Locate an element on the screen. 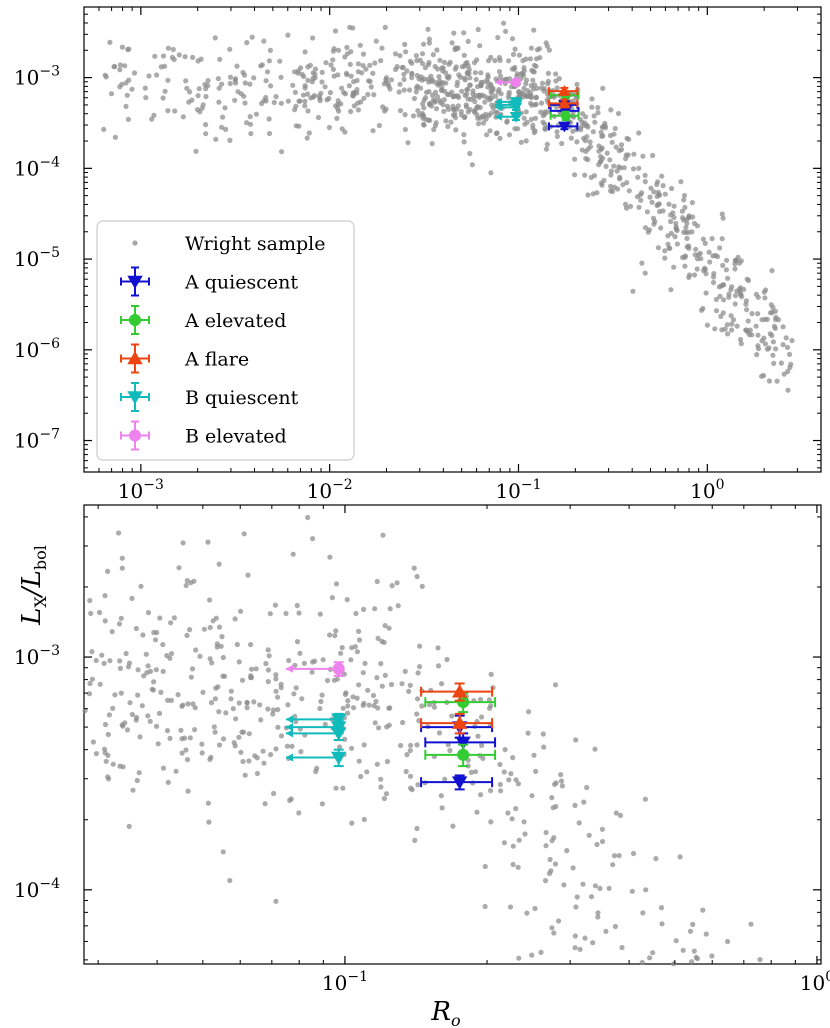  y-axis-label: LX/Lbol is located at coordinates (33, 585).